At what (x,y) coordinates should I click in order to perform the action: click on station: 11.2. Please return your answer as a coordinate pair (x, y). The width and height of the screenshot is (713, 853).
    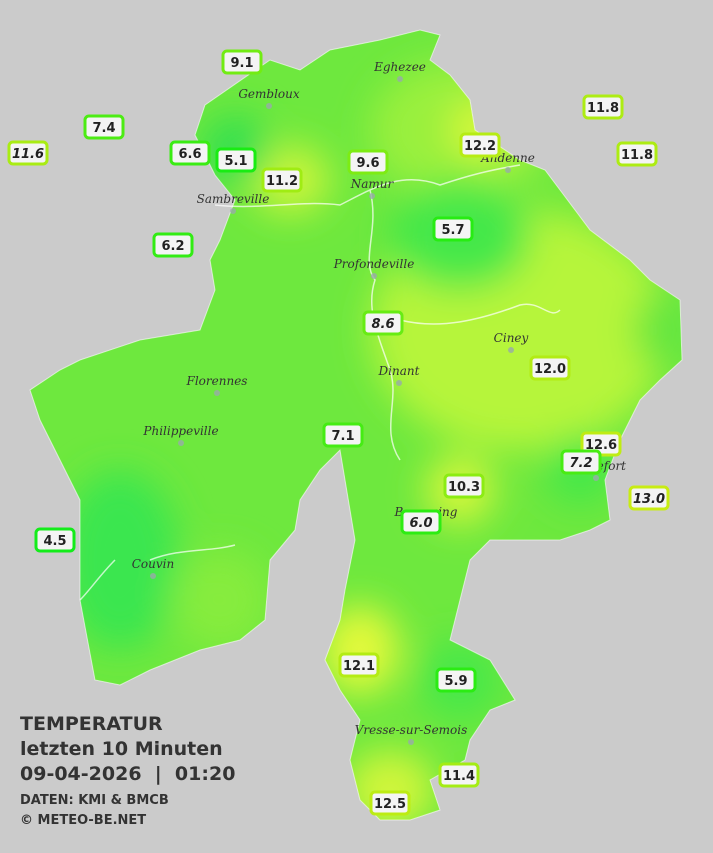
    Looking at the image, I should click on (282, 180).